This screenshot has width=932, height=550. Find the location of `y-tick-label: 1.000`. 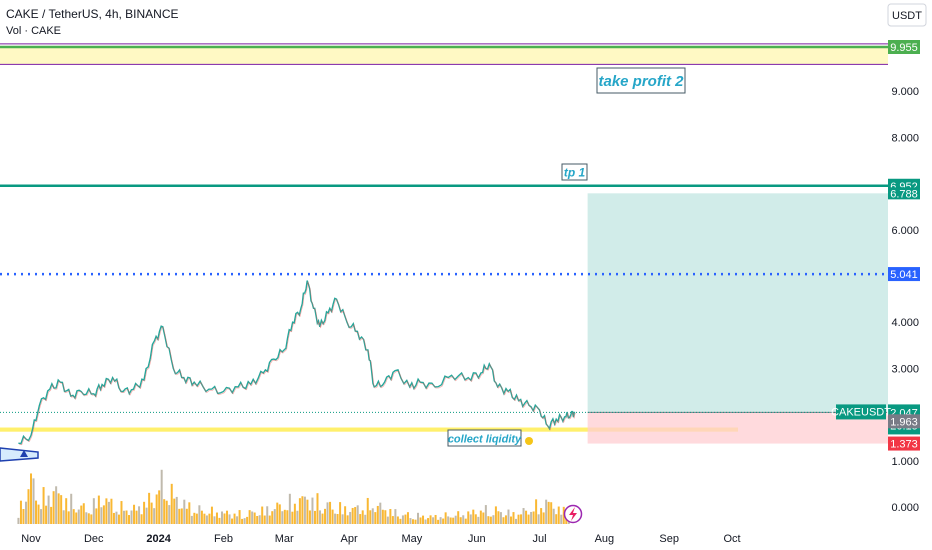

y-tick-label: 1.000 is located at coordinates (905, 462).